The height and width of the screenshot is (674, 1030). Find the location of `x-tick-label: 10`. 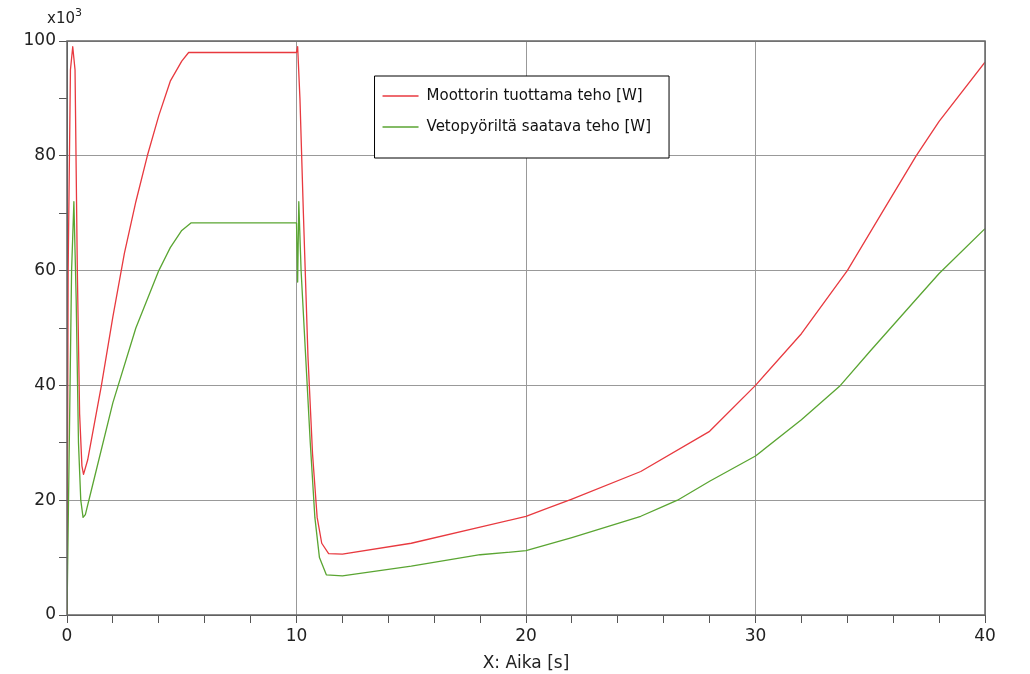

x-tick-label: 10 is located at coordinates (296, 634).